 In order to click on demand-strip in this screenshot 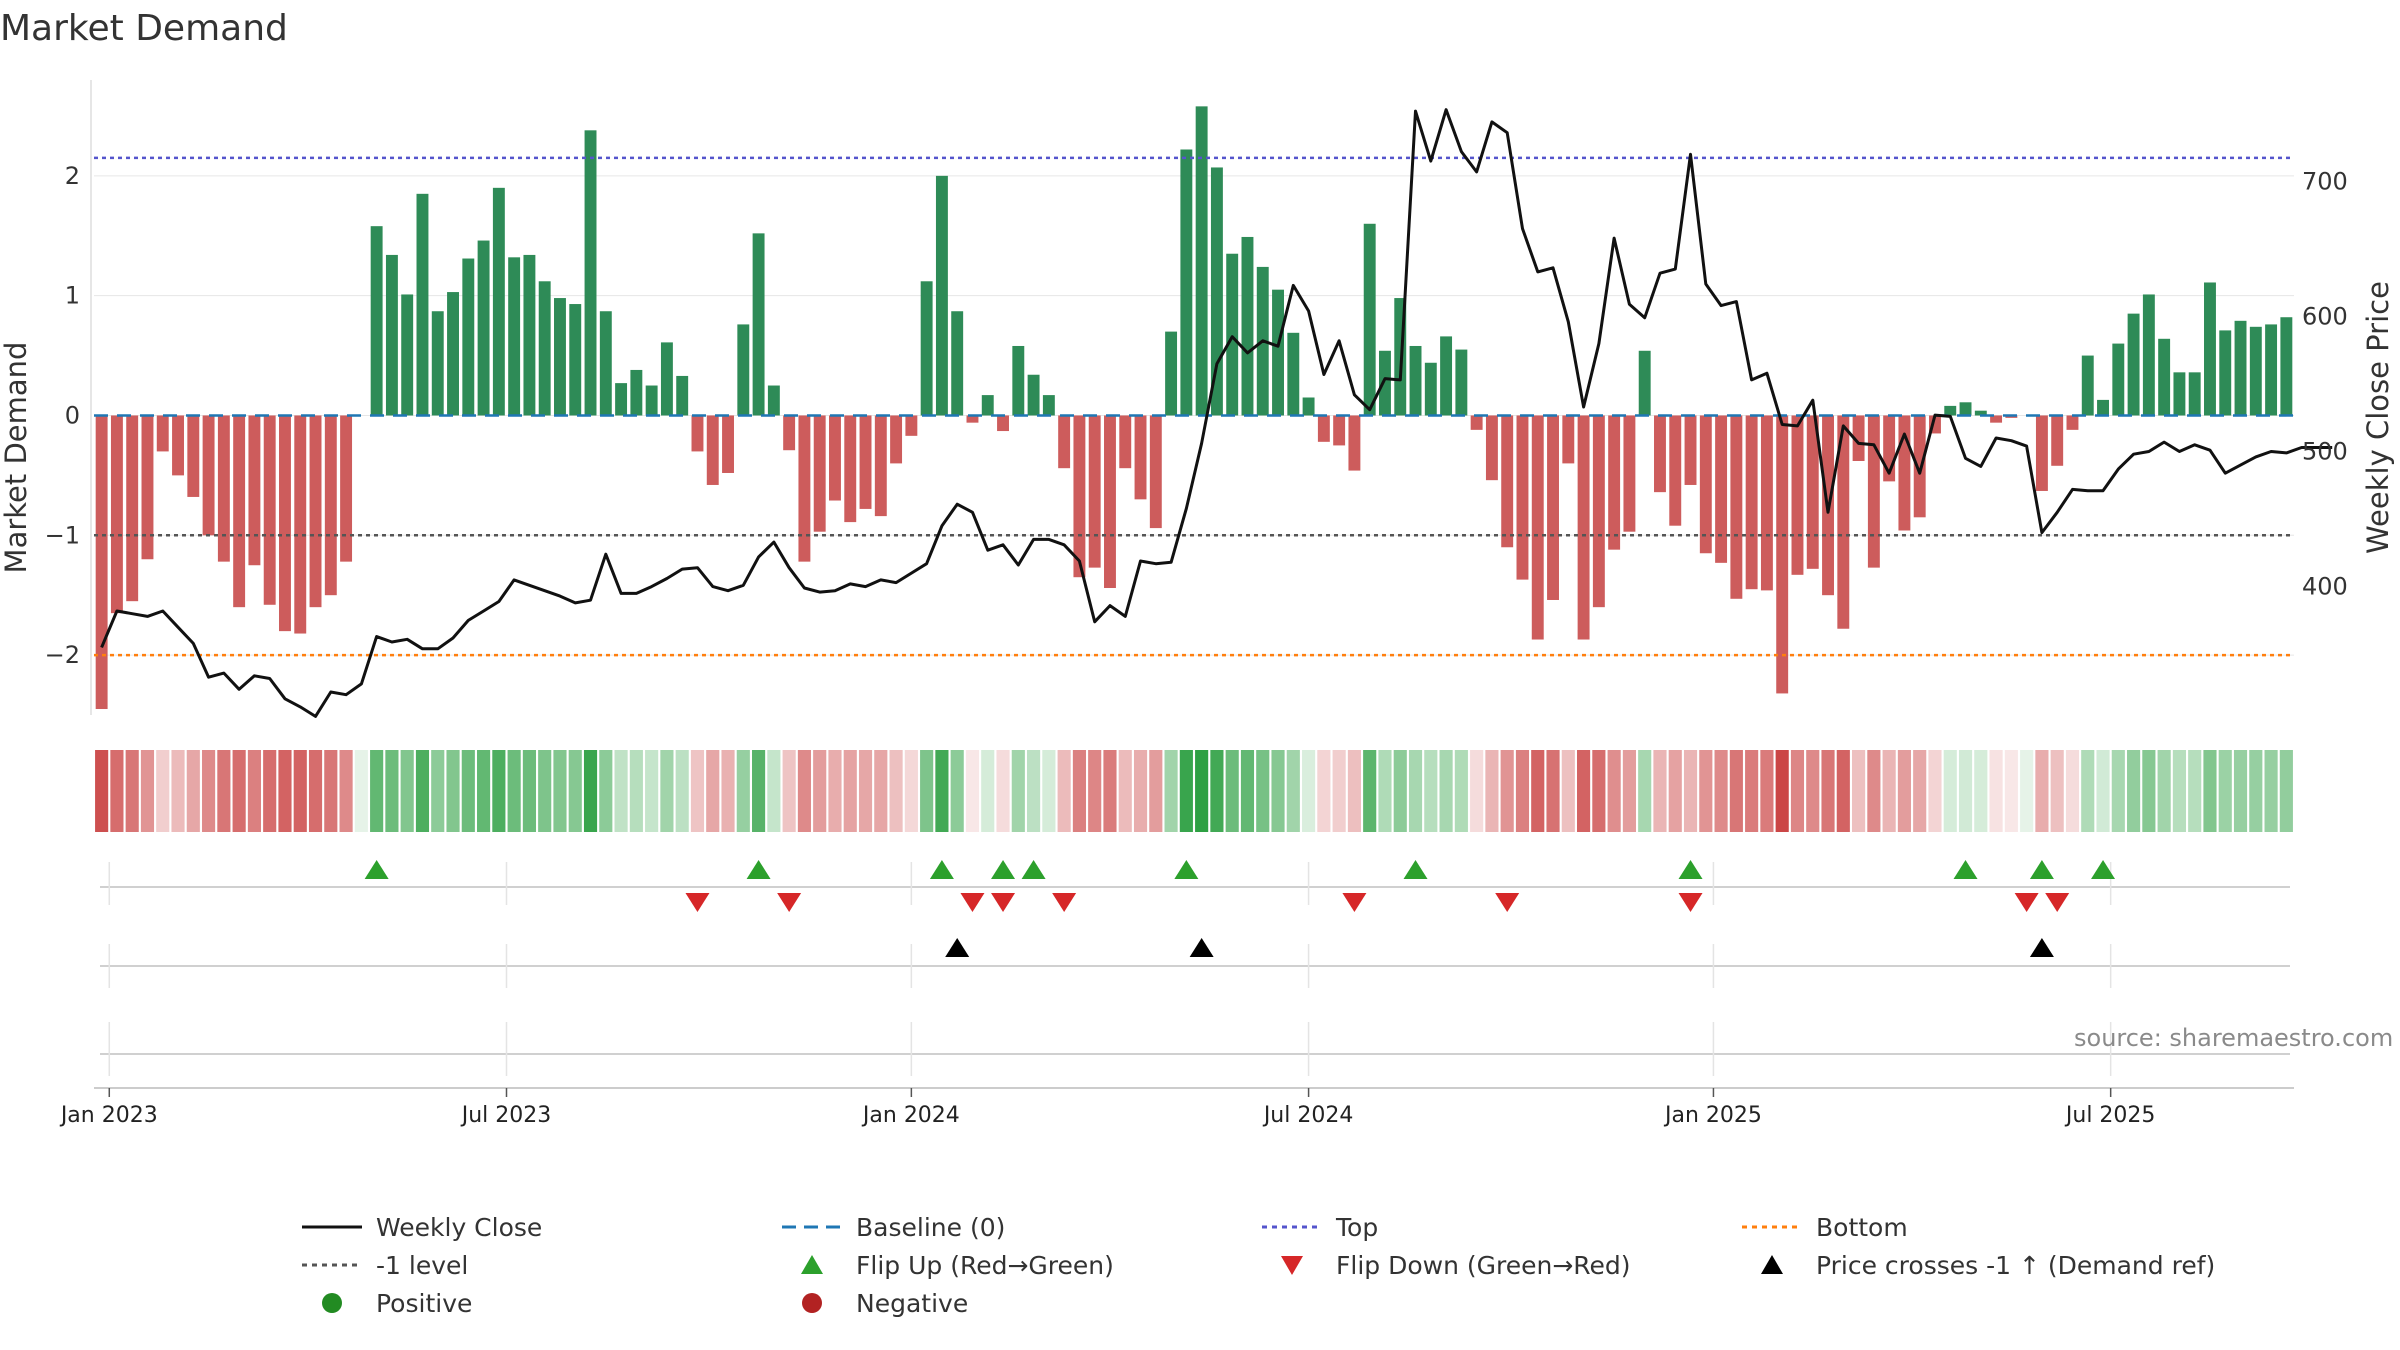, I will do `click(1194, 791)`.